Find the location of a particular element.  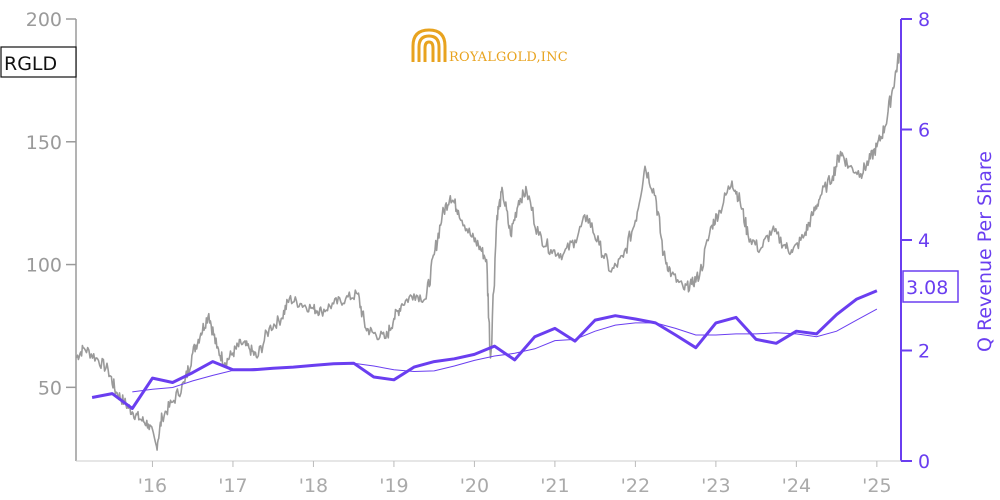

revenue-trend-line is located at coordinates (505, 350).